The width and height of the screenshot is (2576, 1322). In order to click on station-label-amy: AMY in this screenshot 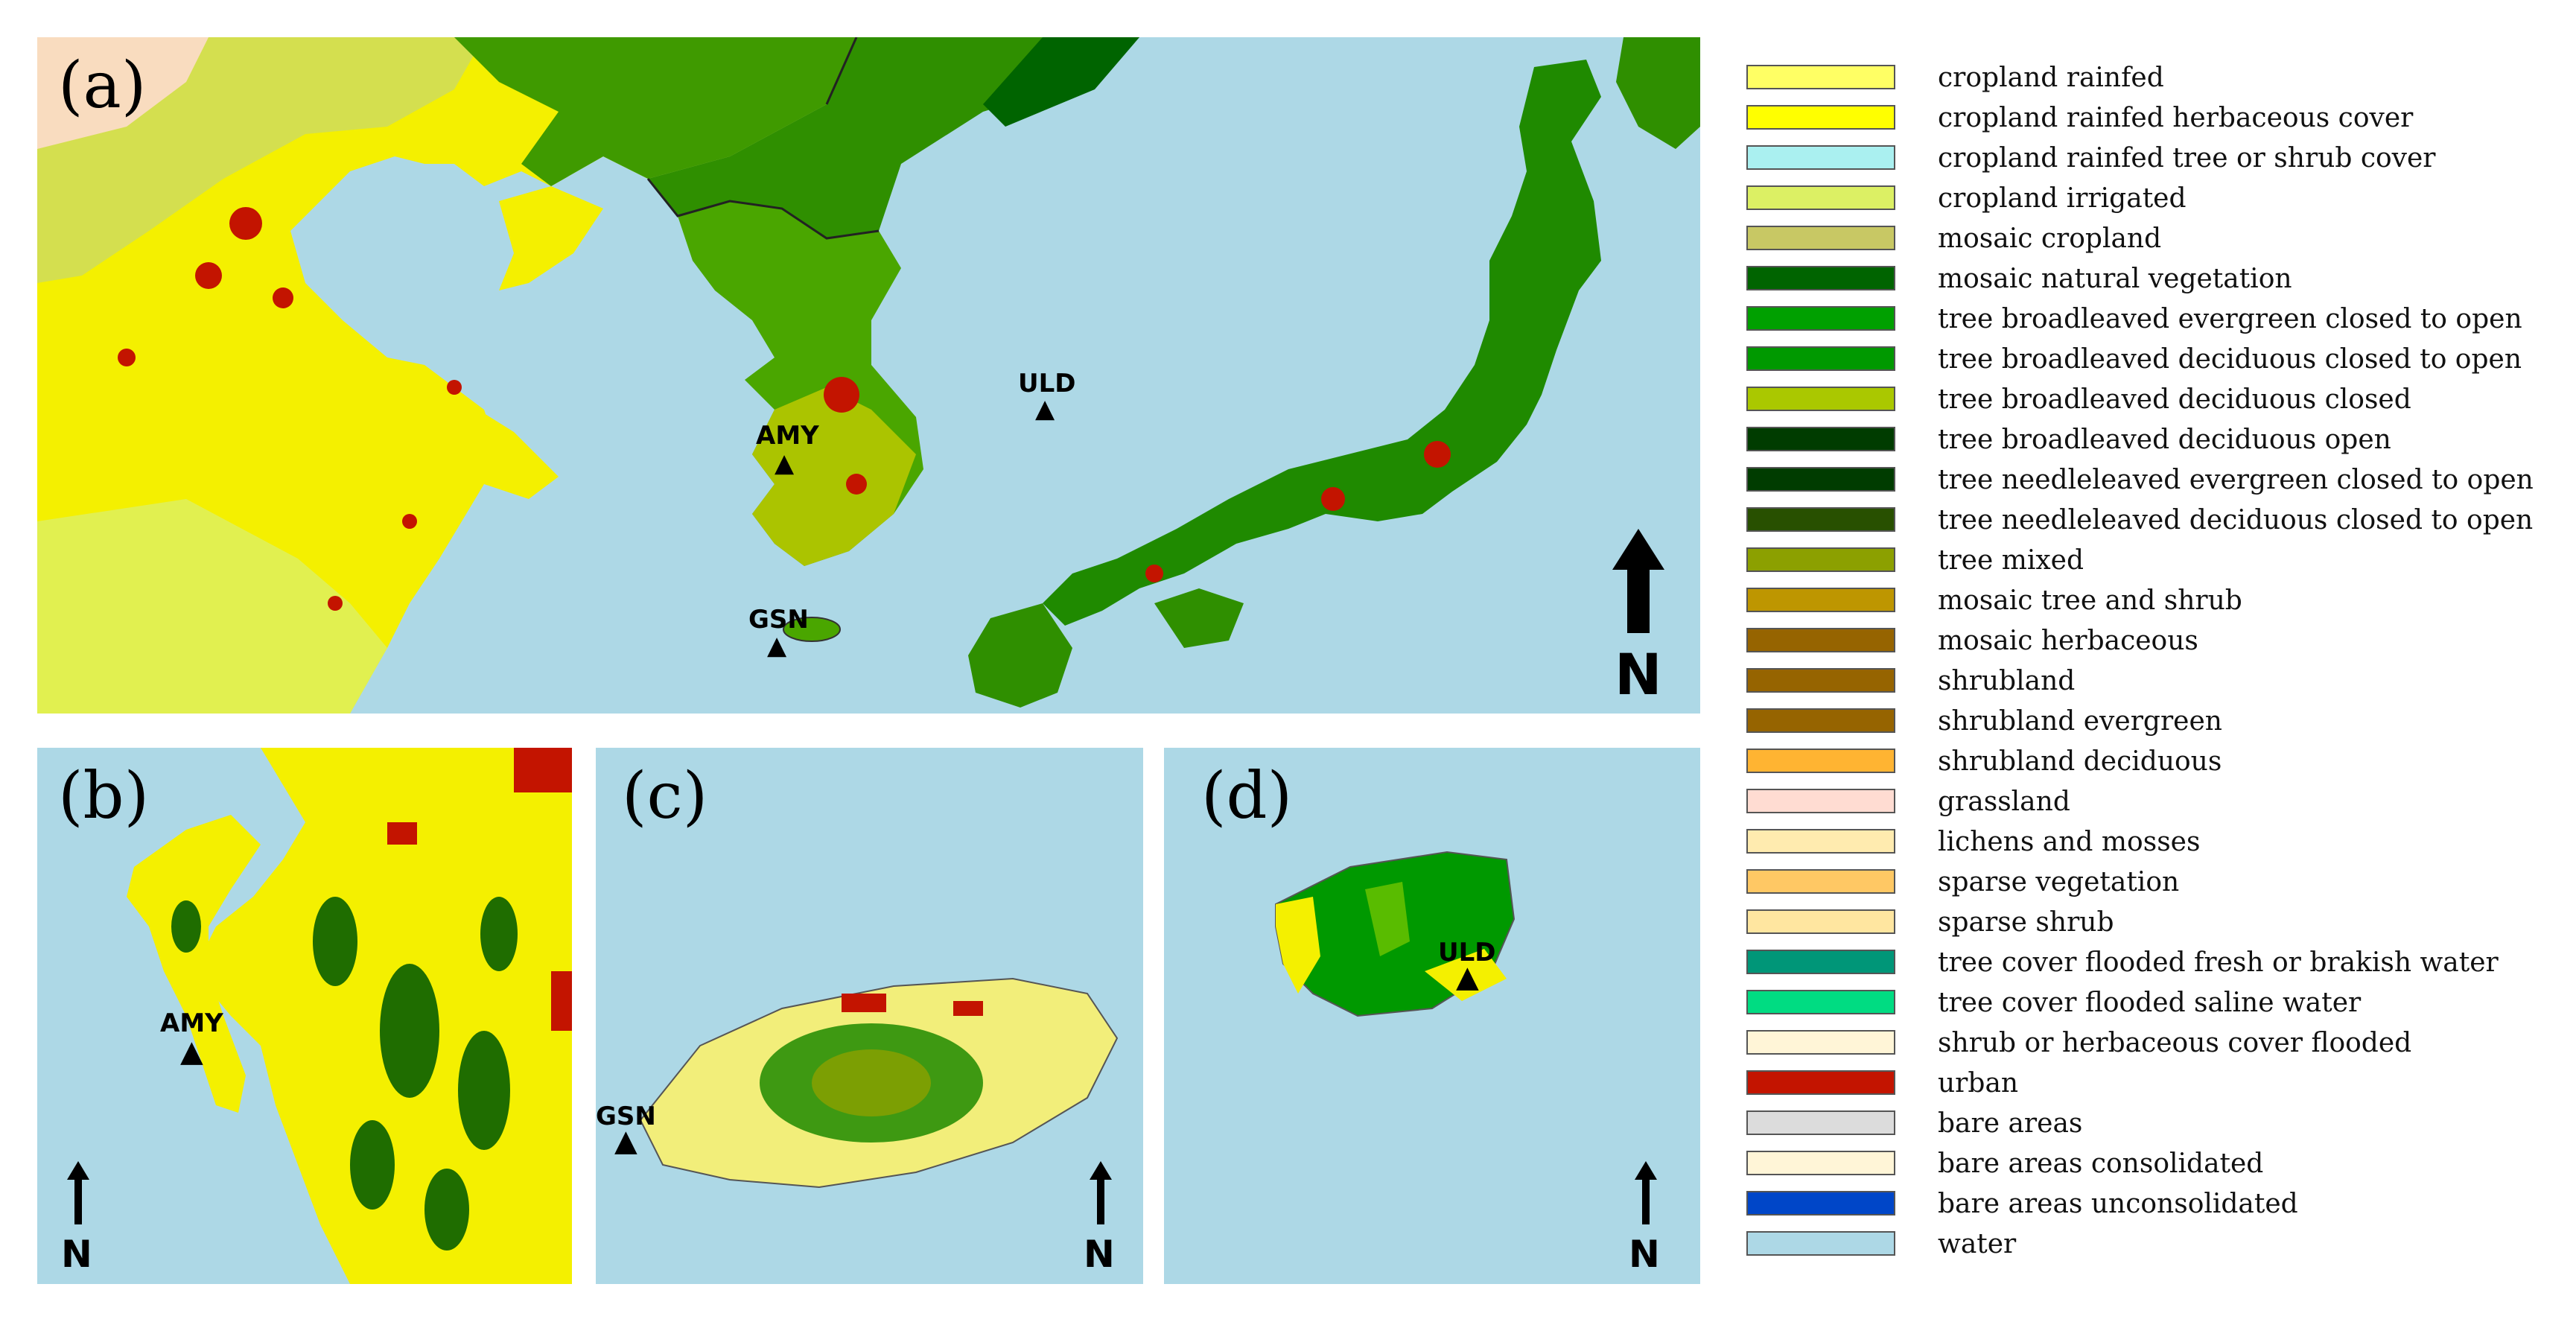, I will do `click(787, 436)`.